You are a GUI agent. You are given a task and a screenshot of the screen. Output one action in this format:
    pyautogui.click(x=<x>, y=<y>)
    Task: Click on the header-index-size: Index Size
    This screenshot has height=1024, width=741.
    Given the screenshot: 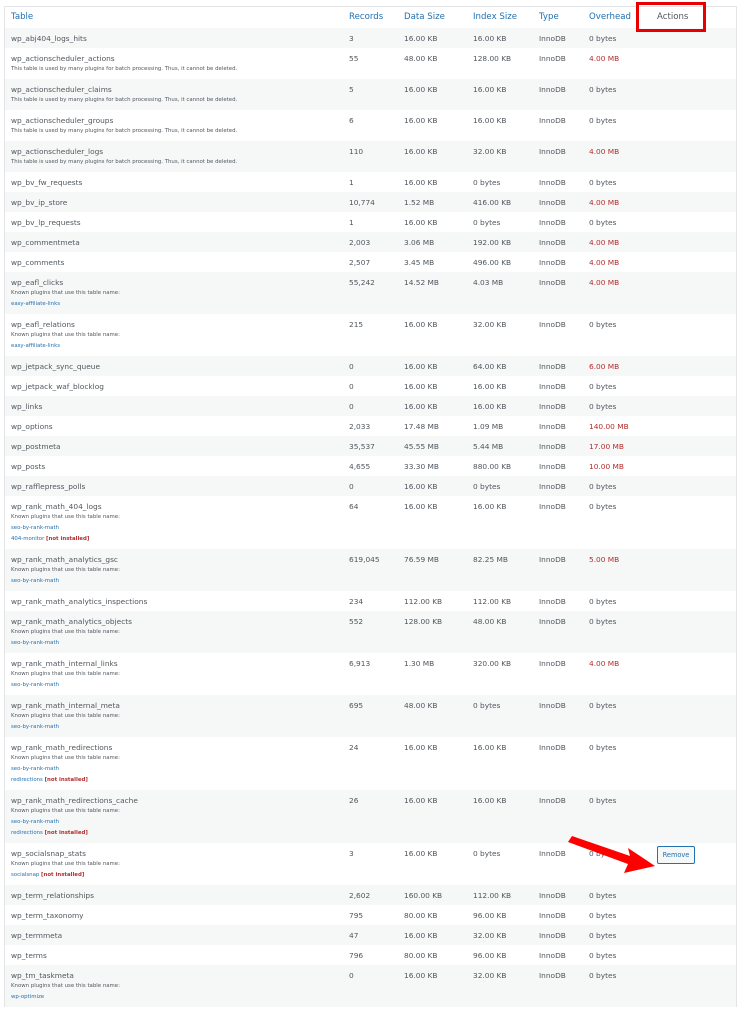 What is the action you would take?
    pyautogui.click(x=495, y=17)
    